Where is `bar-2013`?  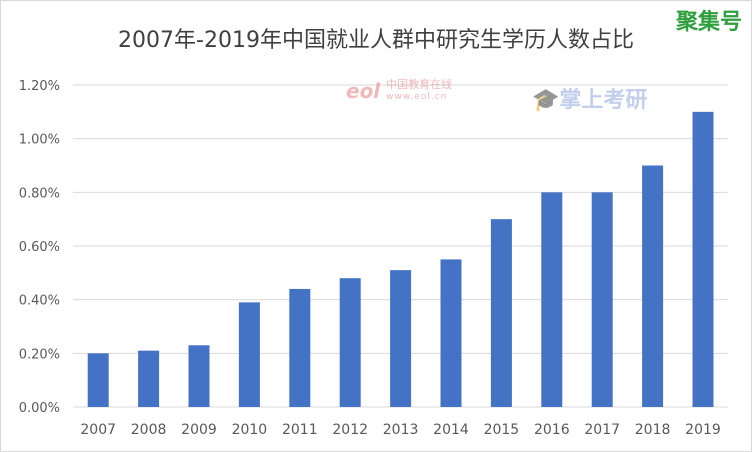 bar-2013 is located at coordinates (401, 338).